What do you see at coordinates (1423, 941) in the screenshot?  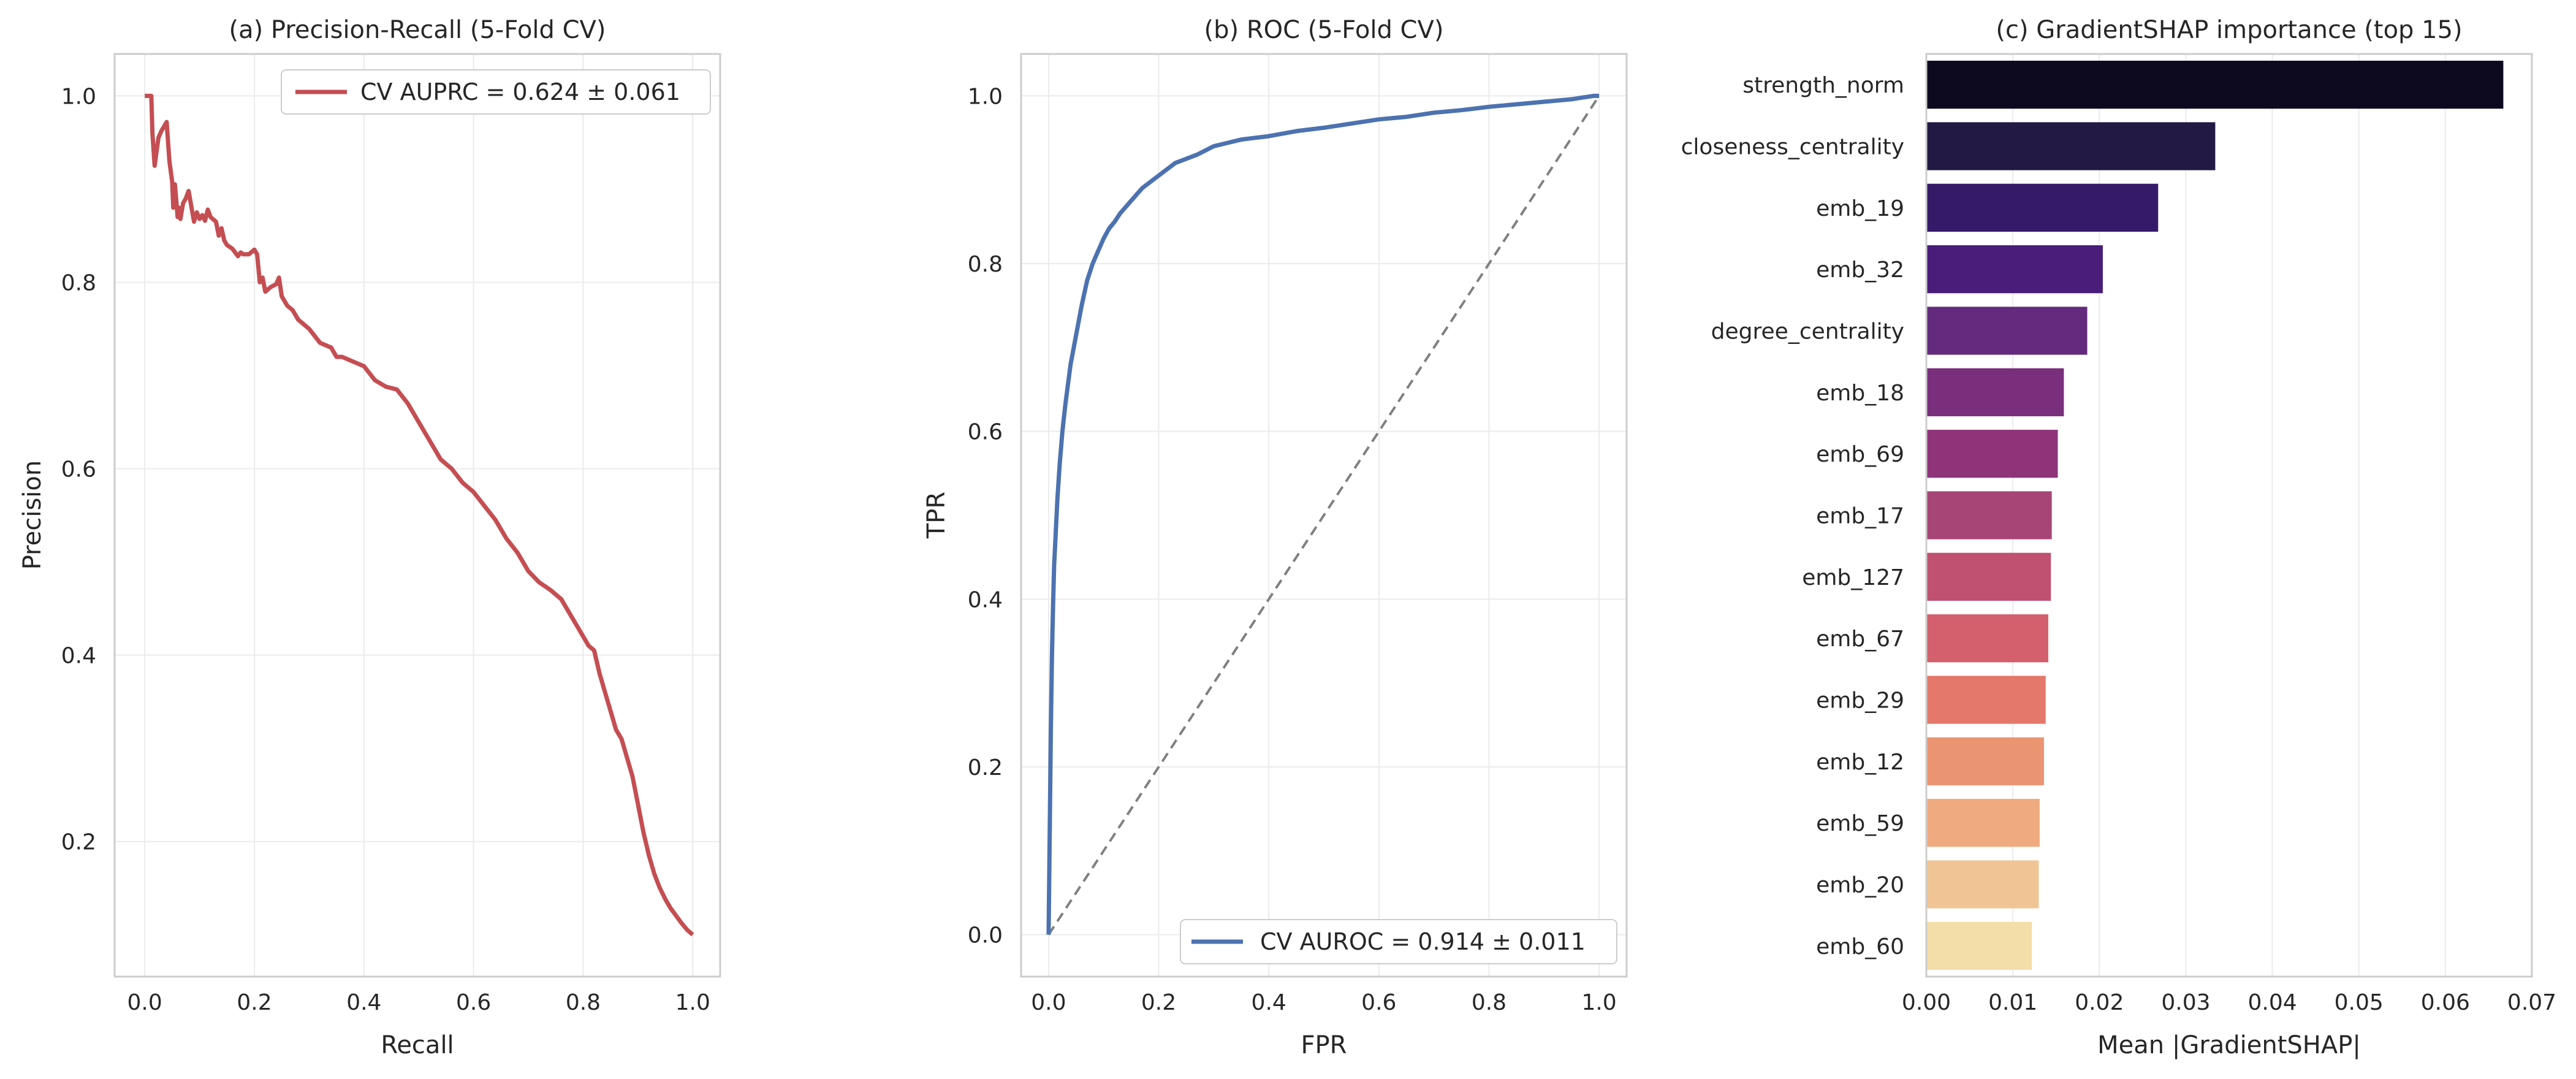 I see `roc-legend-label: CV AUROC = 0.914 ± 0.011` at bounding box center [1423, 941].